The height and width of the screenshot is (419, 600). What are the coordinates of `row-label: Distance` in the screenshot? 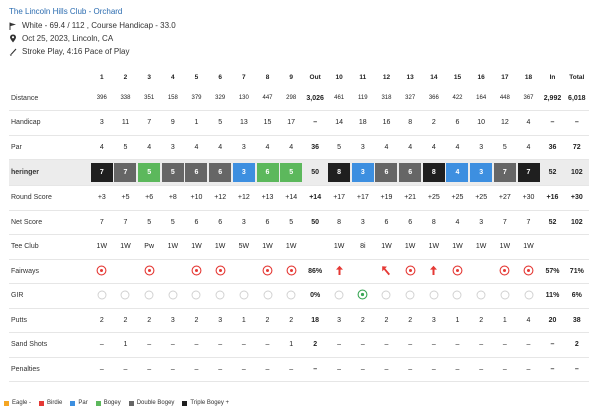 It's located at (49, 98).